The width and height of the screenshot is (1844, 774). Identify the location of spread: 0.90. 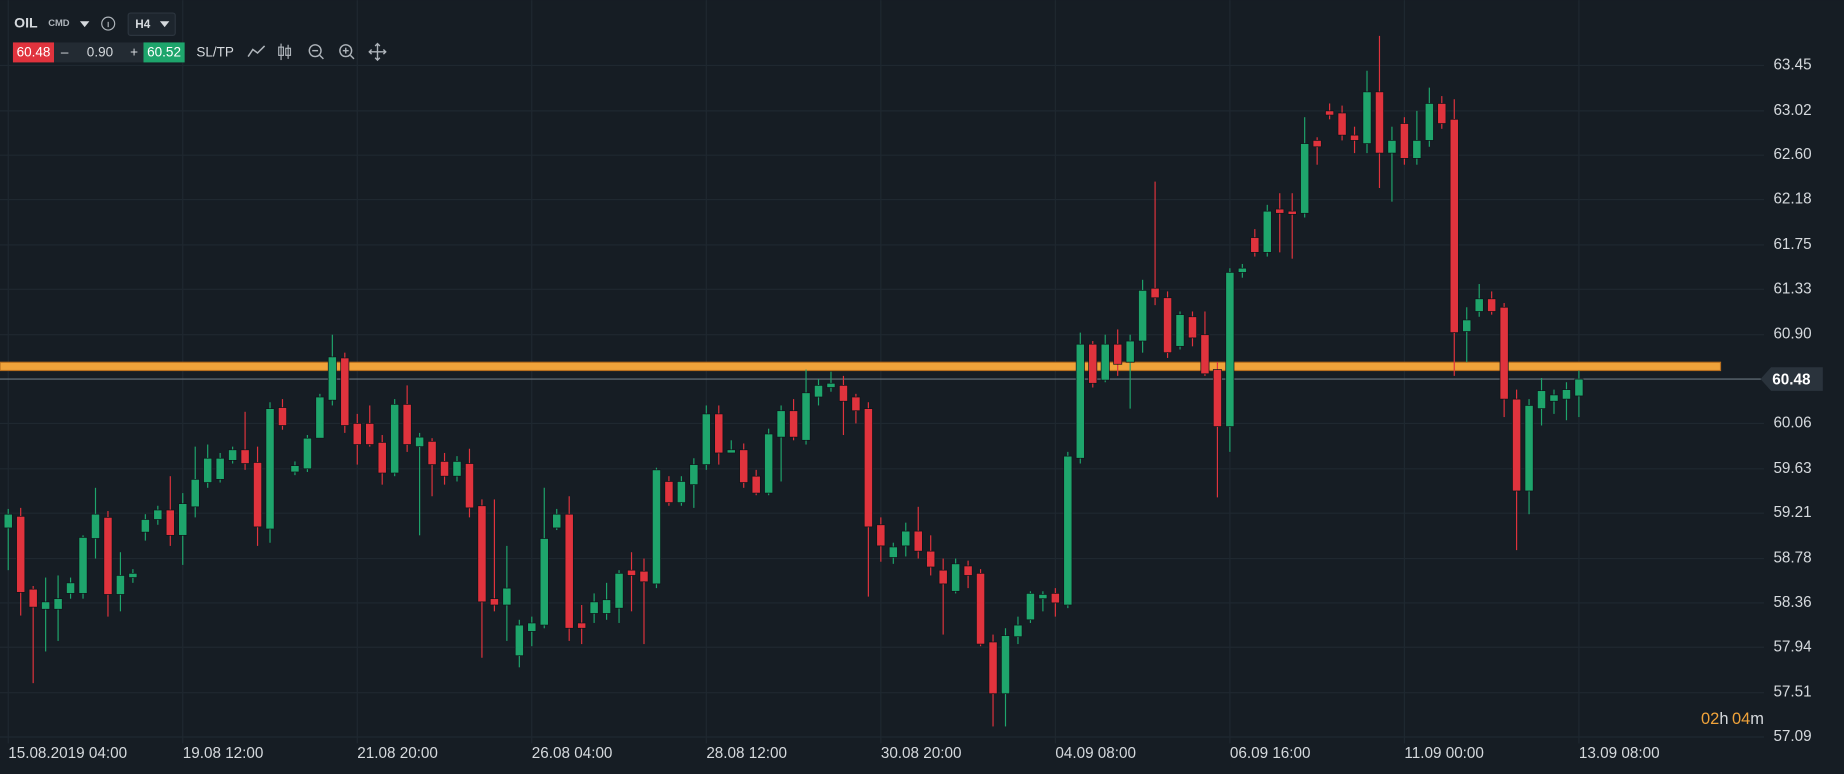
(100, 52).